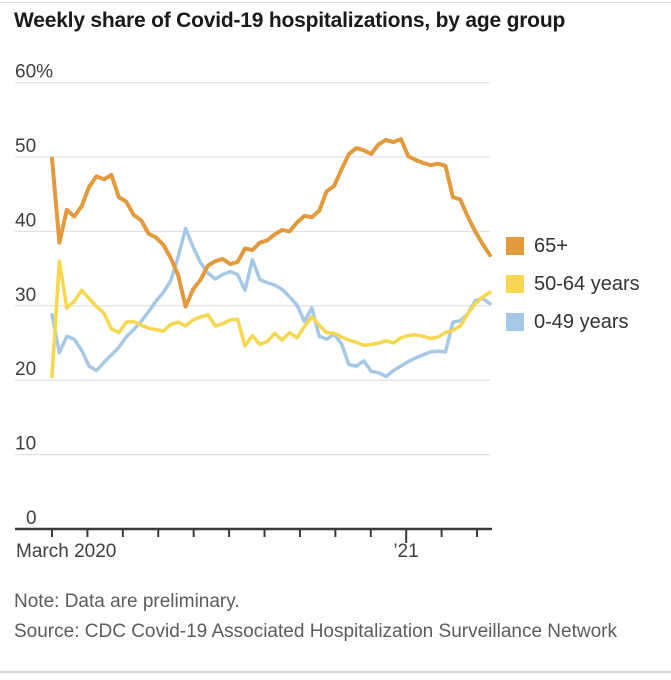 The height and width of the screenshot is (680, 671). Describe the element at coordinates (515, 246) in the screenshot. I see `legend-swatch-65plus` at that location.